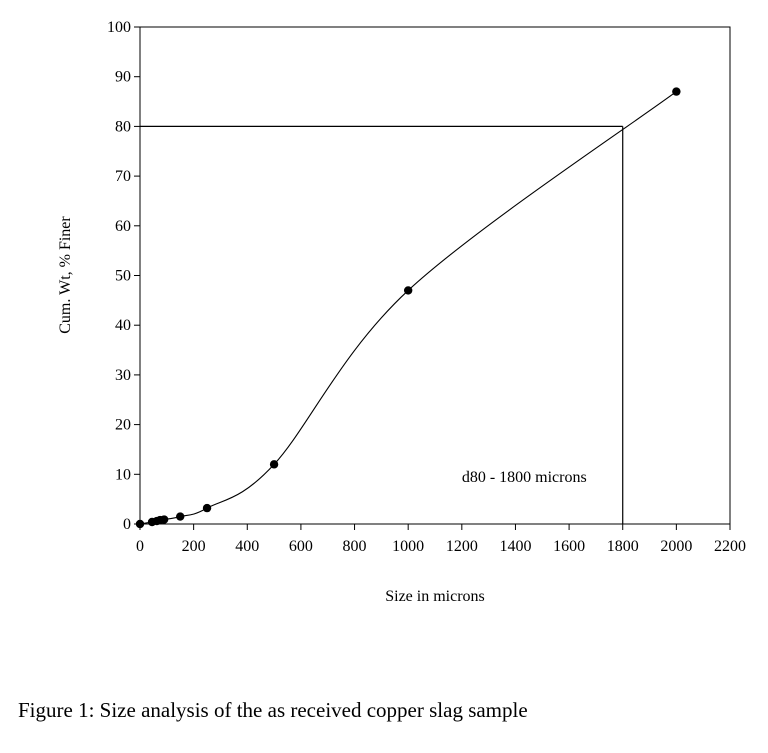 This screenshot has width=768, height=753. I want to click on y-tick-label-3: 30, so click(123, 375).